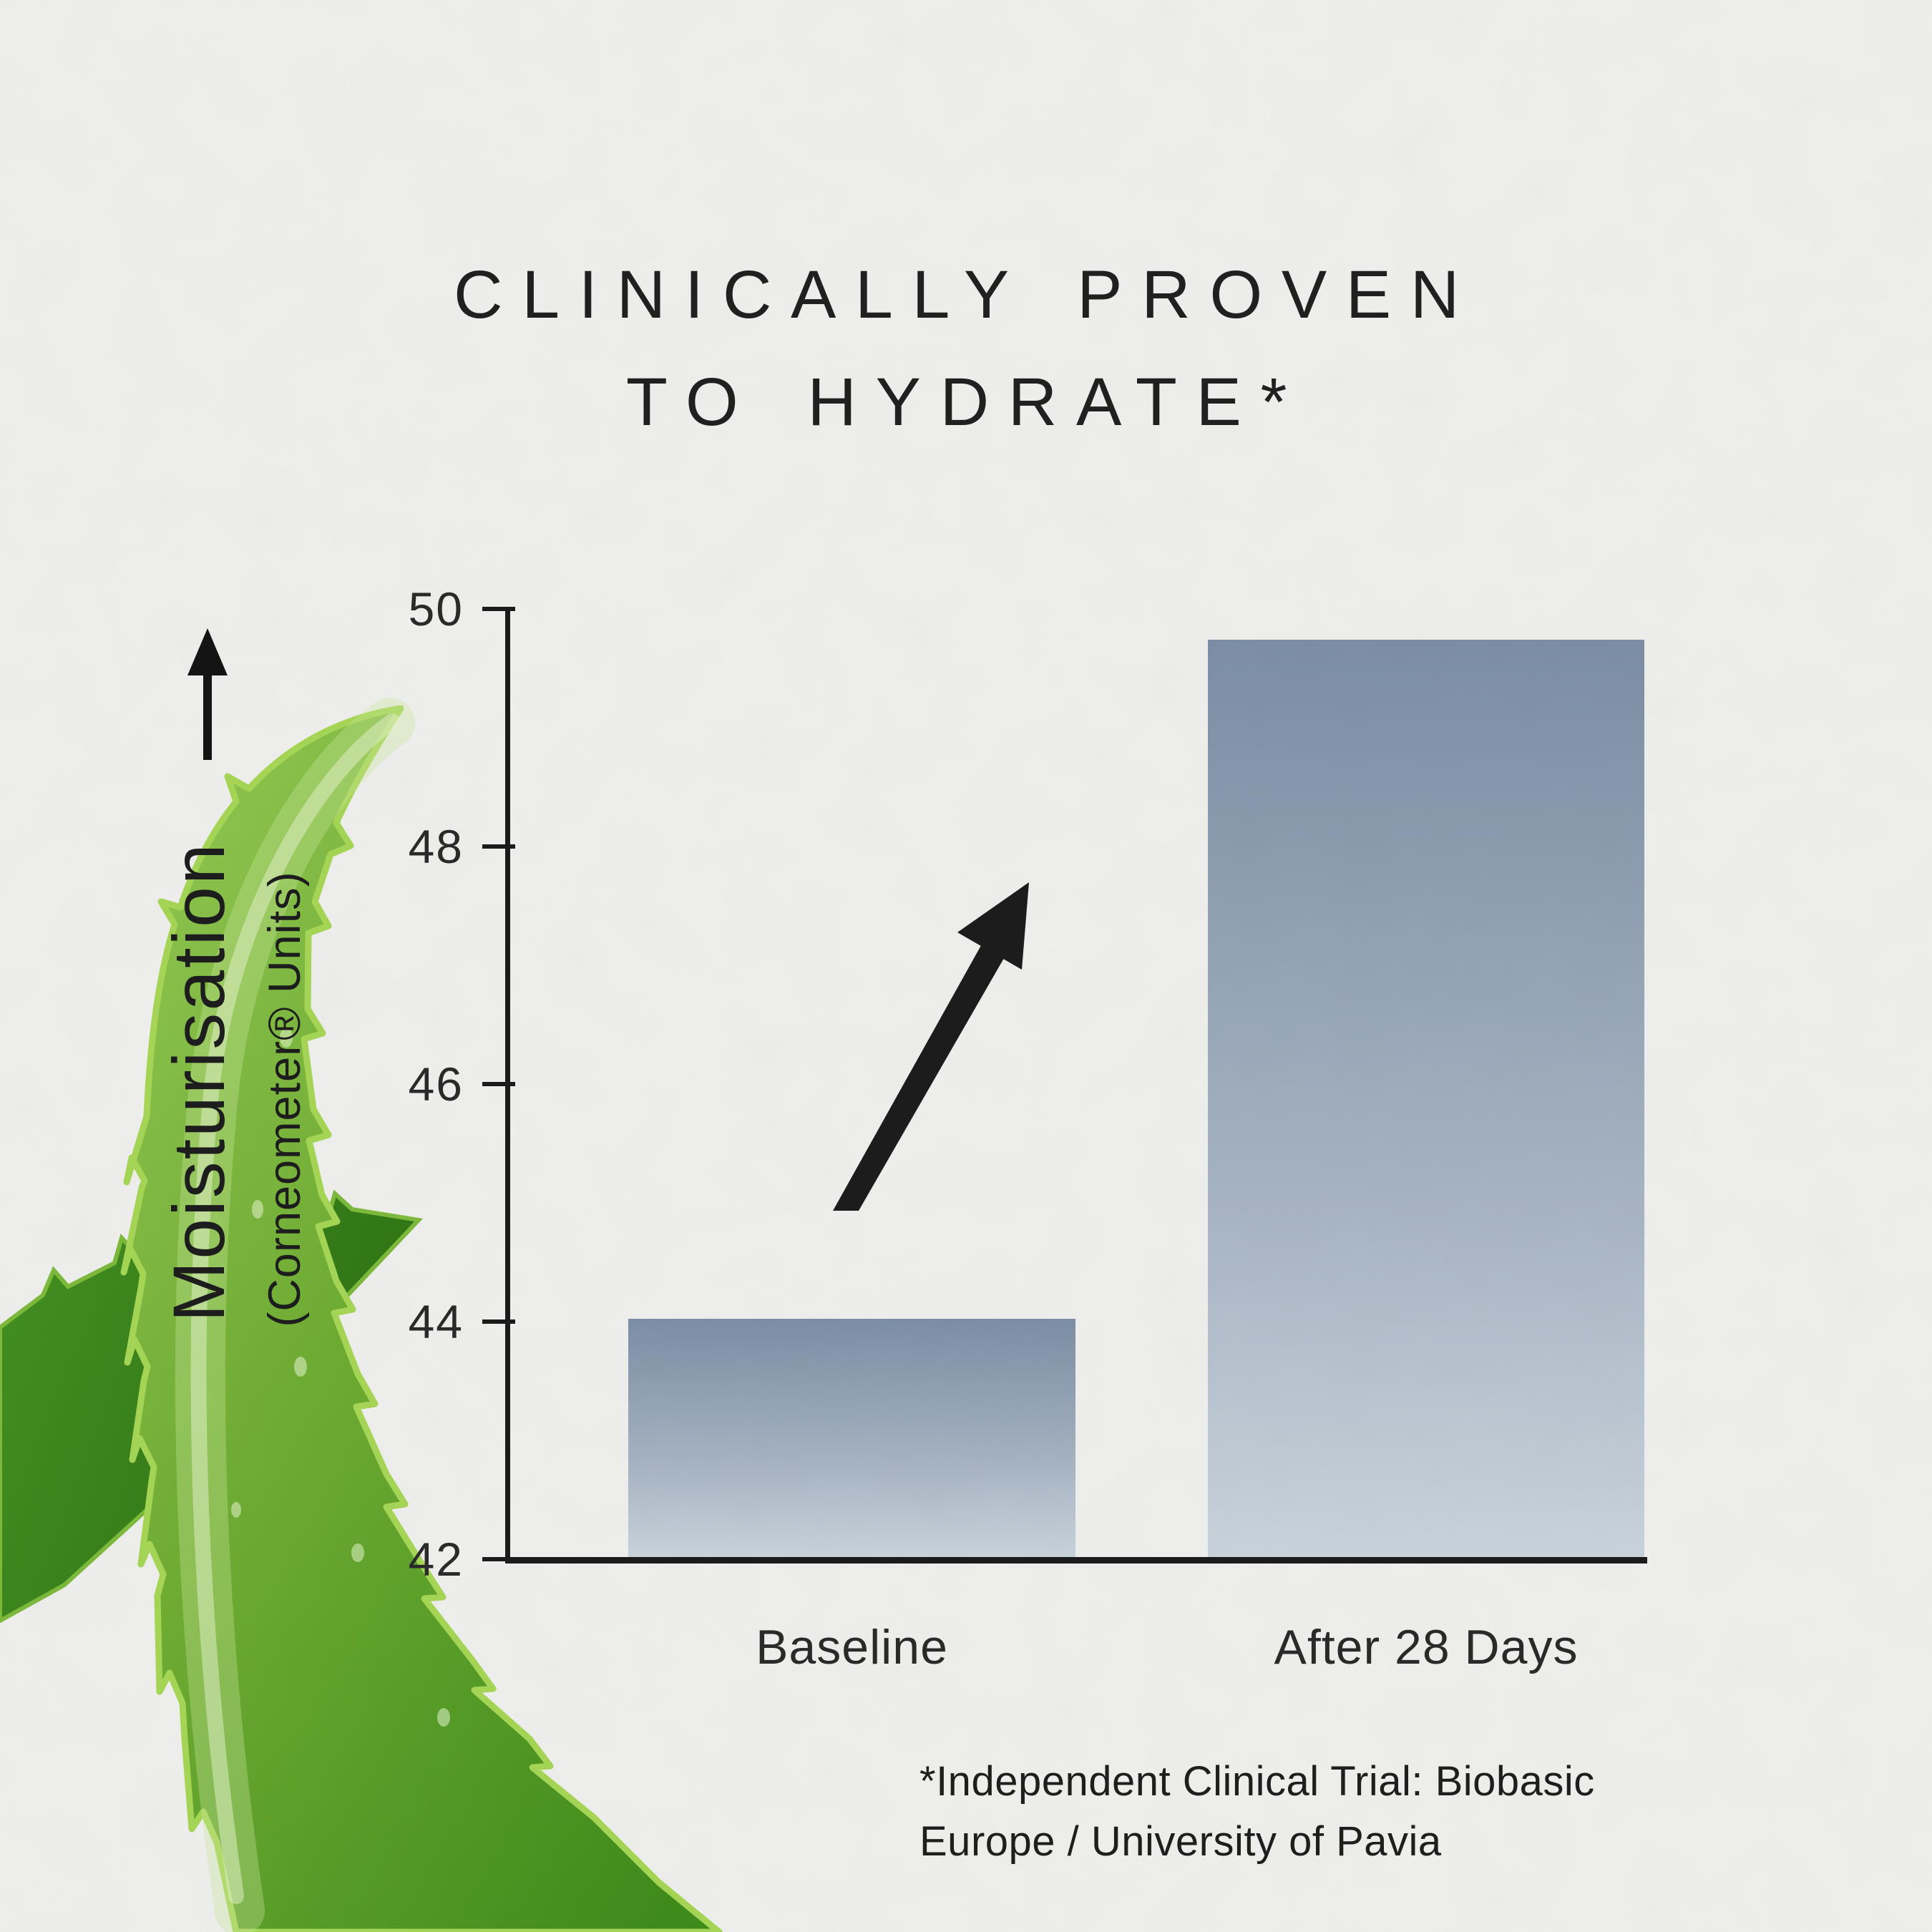  Describe the element at coordinates (436, 846) in the screenshot. I see `tick-label-48: 48` at that location.